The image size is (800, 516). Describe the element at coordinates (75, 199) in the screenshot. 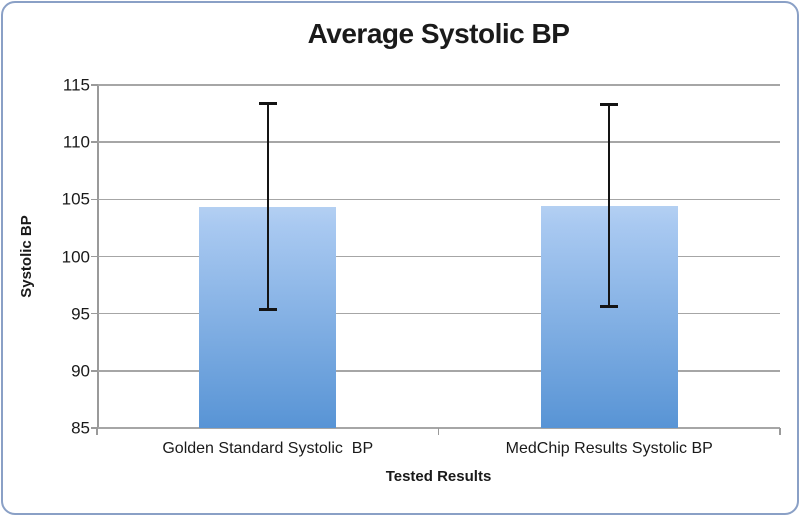

I see `y-tick-label: 105` at that location.